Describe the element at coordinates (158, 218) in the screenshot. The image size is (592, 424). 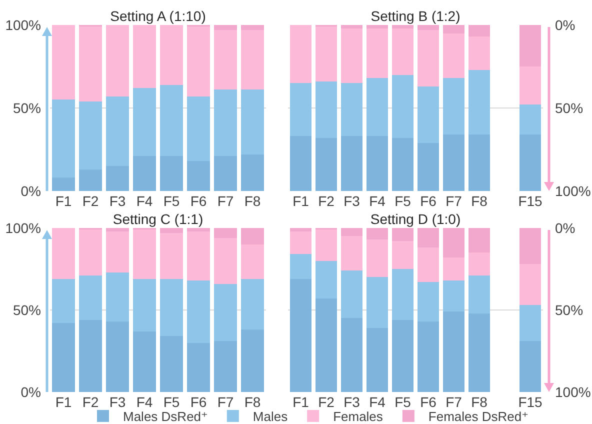
I see `chart-title: Setting C (1:1)` at that location.